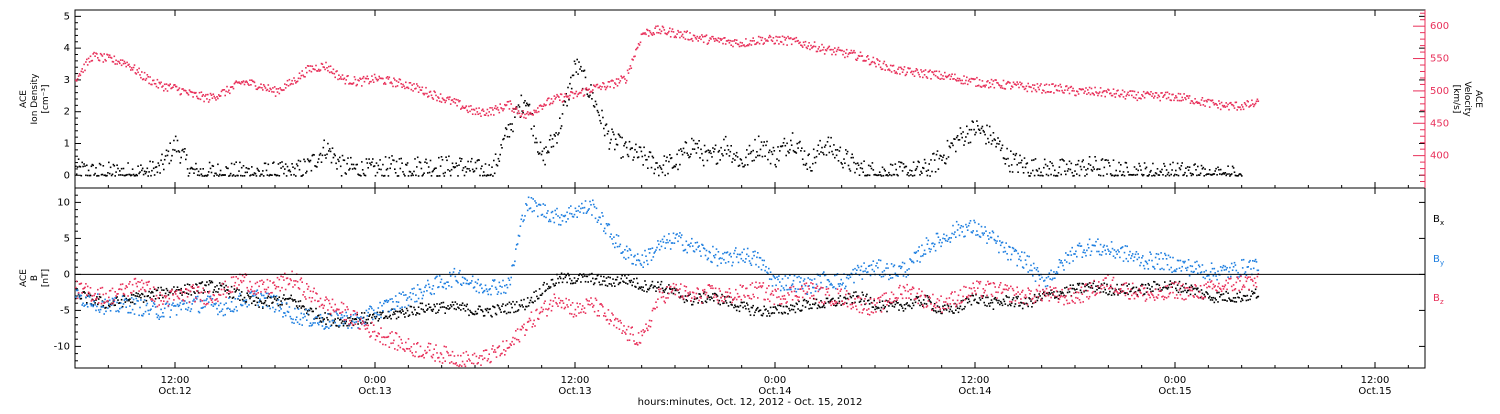 This screenshot has height=414, width=1500. Describe the element at coordinates (1175, 380) in the screenshot. I see `x-tick-time-5: 0:00` at that location.